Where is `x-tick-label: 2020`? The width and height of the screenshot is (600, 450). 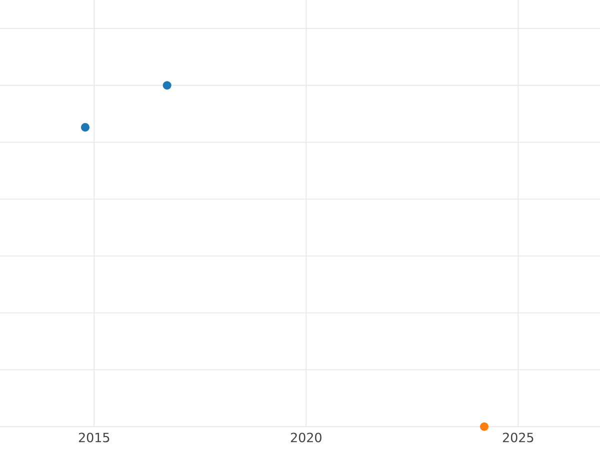 x-tick-label: 2020 is located at coordinates (306, 437).